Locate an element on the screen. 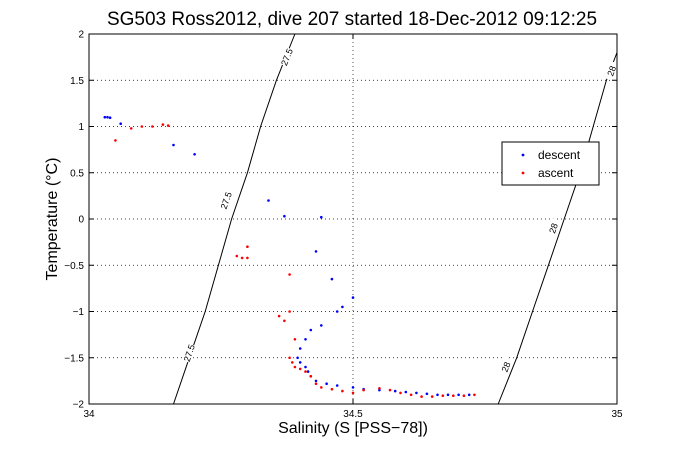  legend-box is located at coordinates (550, 163).